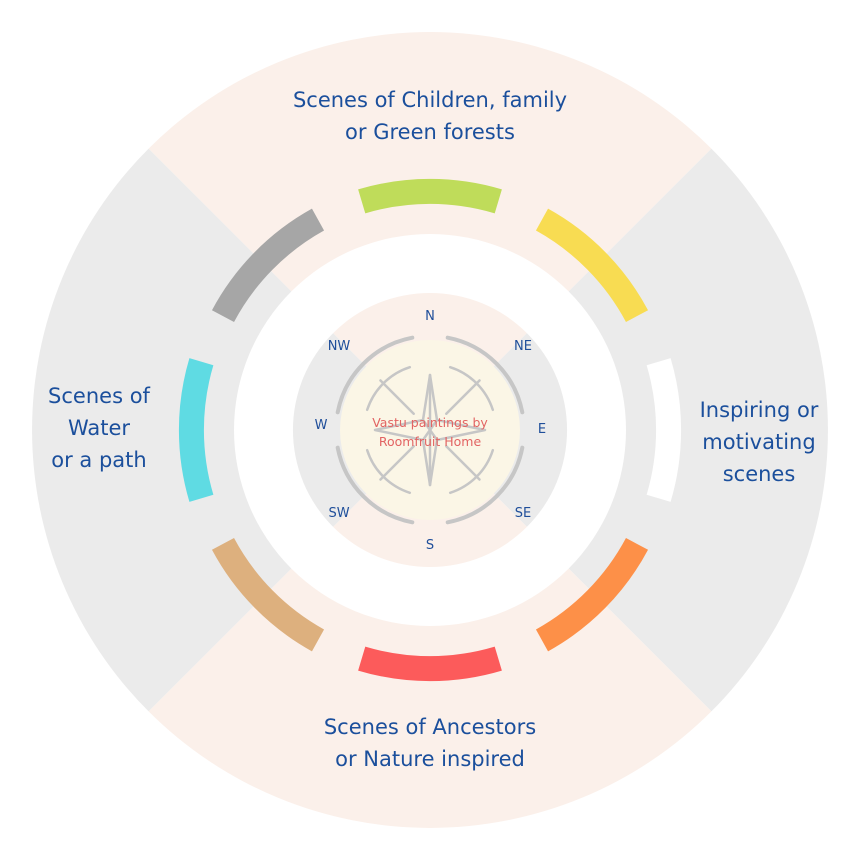  I want to click on section-north-line1: Scenes of Children, family, so click(430, 100).